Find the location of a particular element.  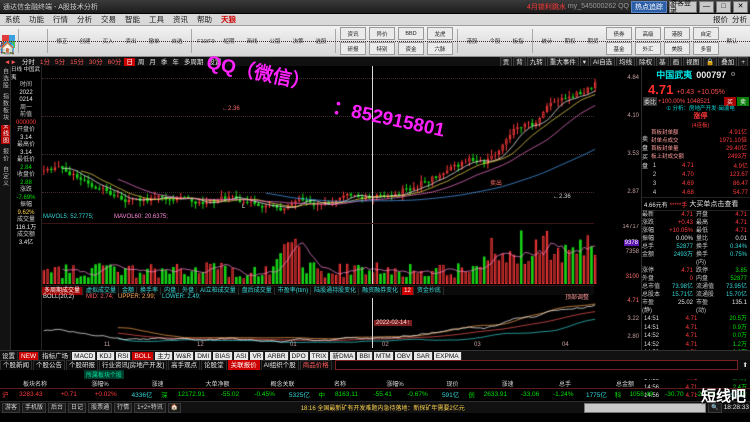

user-login-button: 游客登录 is located at coordinates (683, 7).